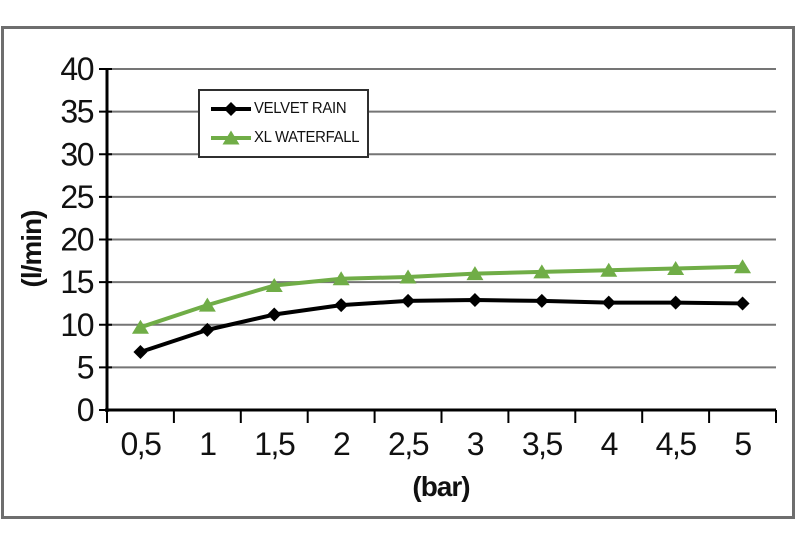 The width and height of the screenshot is (800, 533). Describe the element at coordinates (609, 444) in the screenshot. I see `x-tick-label: 4` at that location.